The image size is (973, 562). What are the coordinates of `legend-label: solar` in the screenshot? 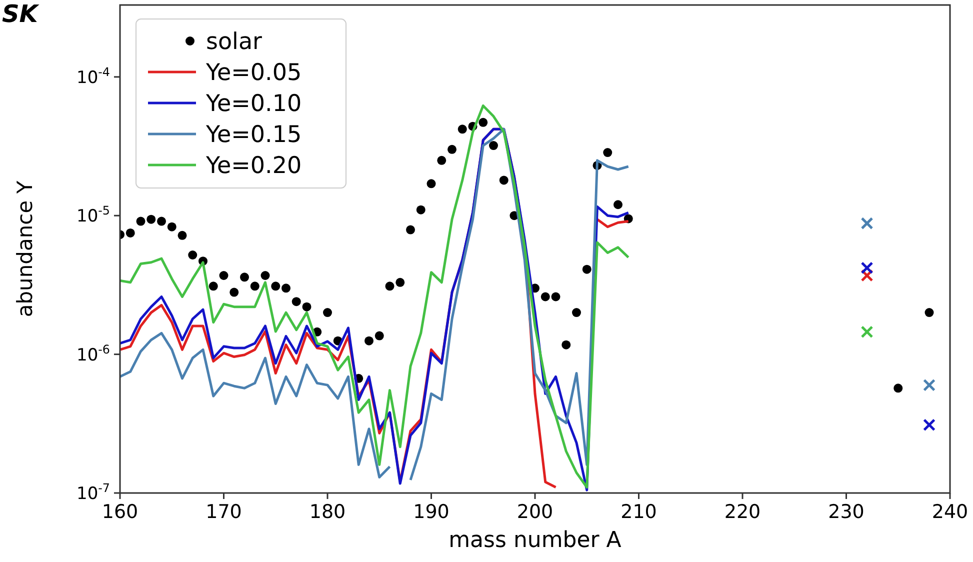 It's located at (234, 42).